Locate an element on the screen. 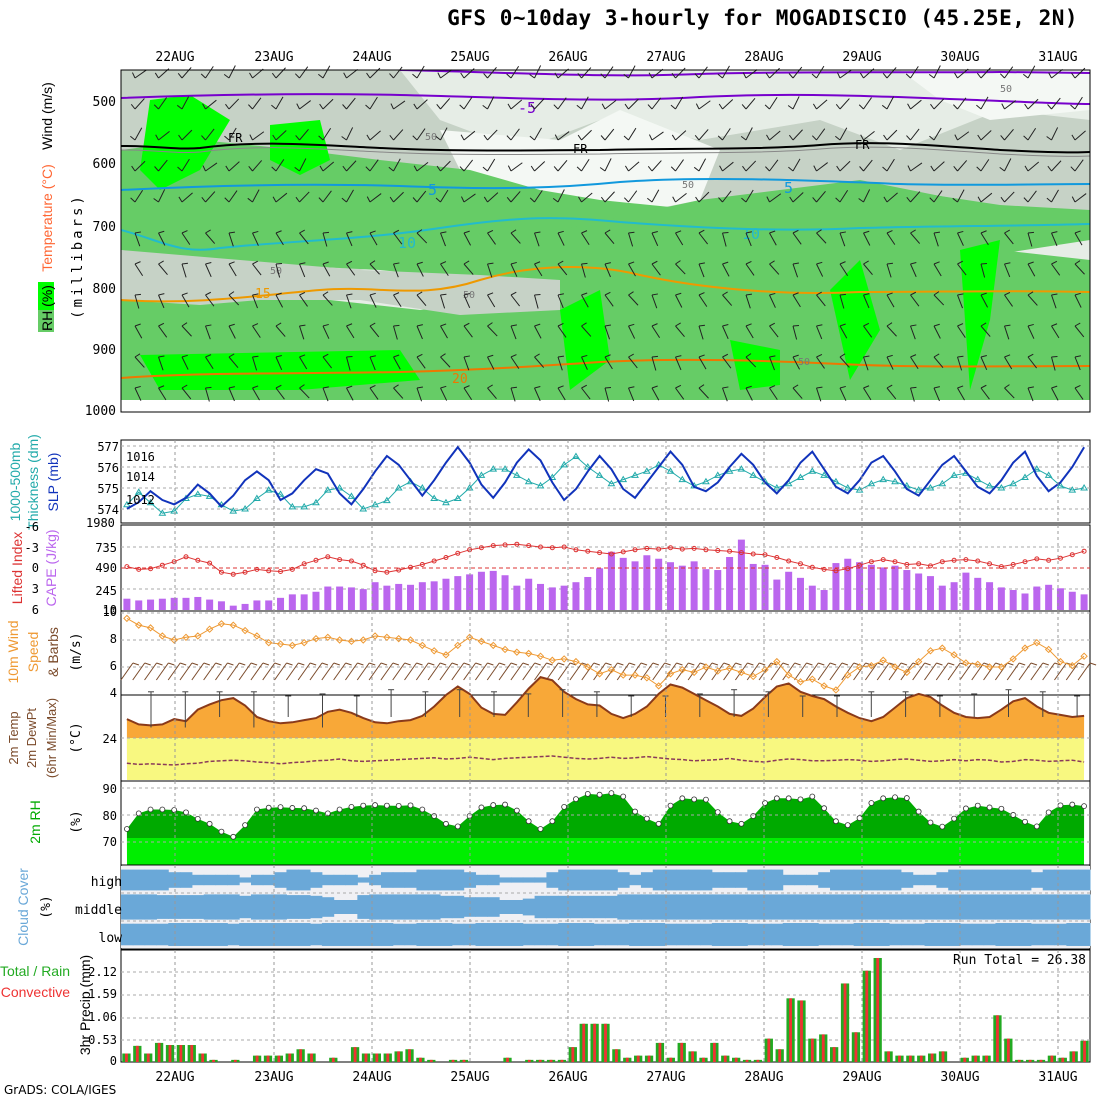 This screenshot has height=1100, width=1100. wind-tick: 4 is located at coordinates (113, 693).